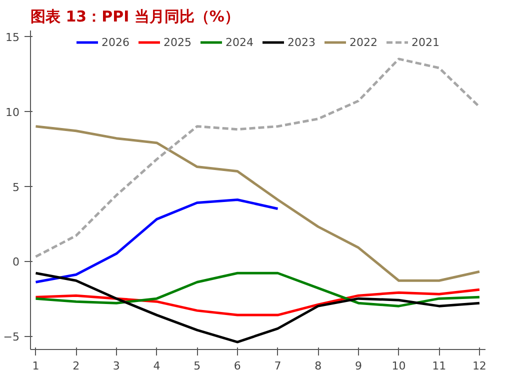  Describe the element at coordinates (178, 42) in the screenshot. I see `legend-label: 2025` at that location.